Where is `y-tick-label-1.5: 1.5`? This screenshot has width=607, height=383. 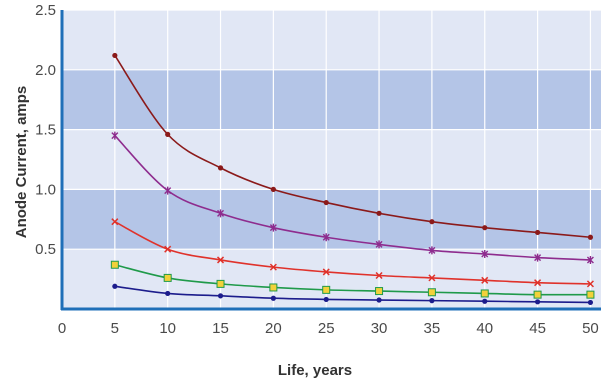 y-tick-label-1.5: 1.5 is located at coordinates (45, 130).